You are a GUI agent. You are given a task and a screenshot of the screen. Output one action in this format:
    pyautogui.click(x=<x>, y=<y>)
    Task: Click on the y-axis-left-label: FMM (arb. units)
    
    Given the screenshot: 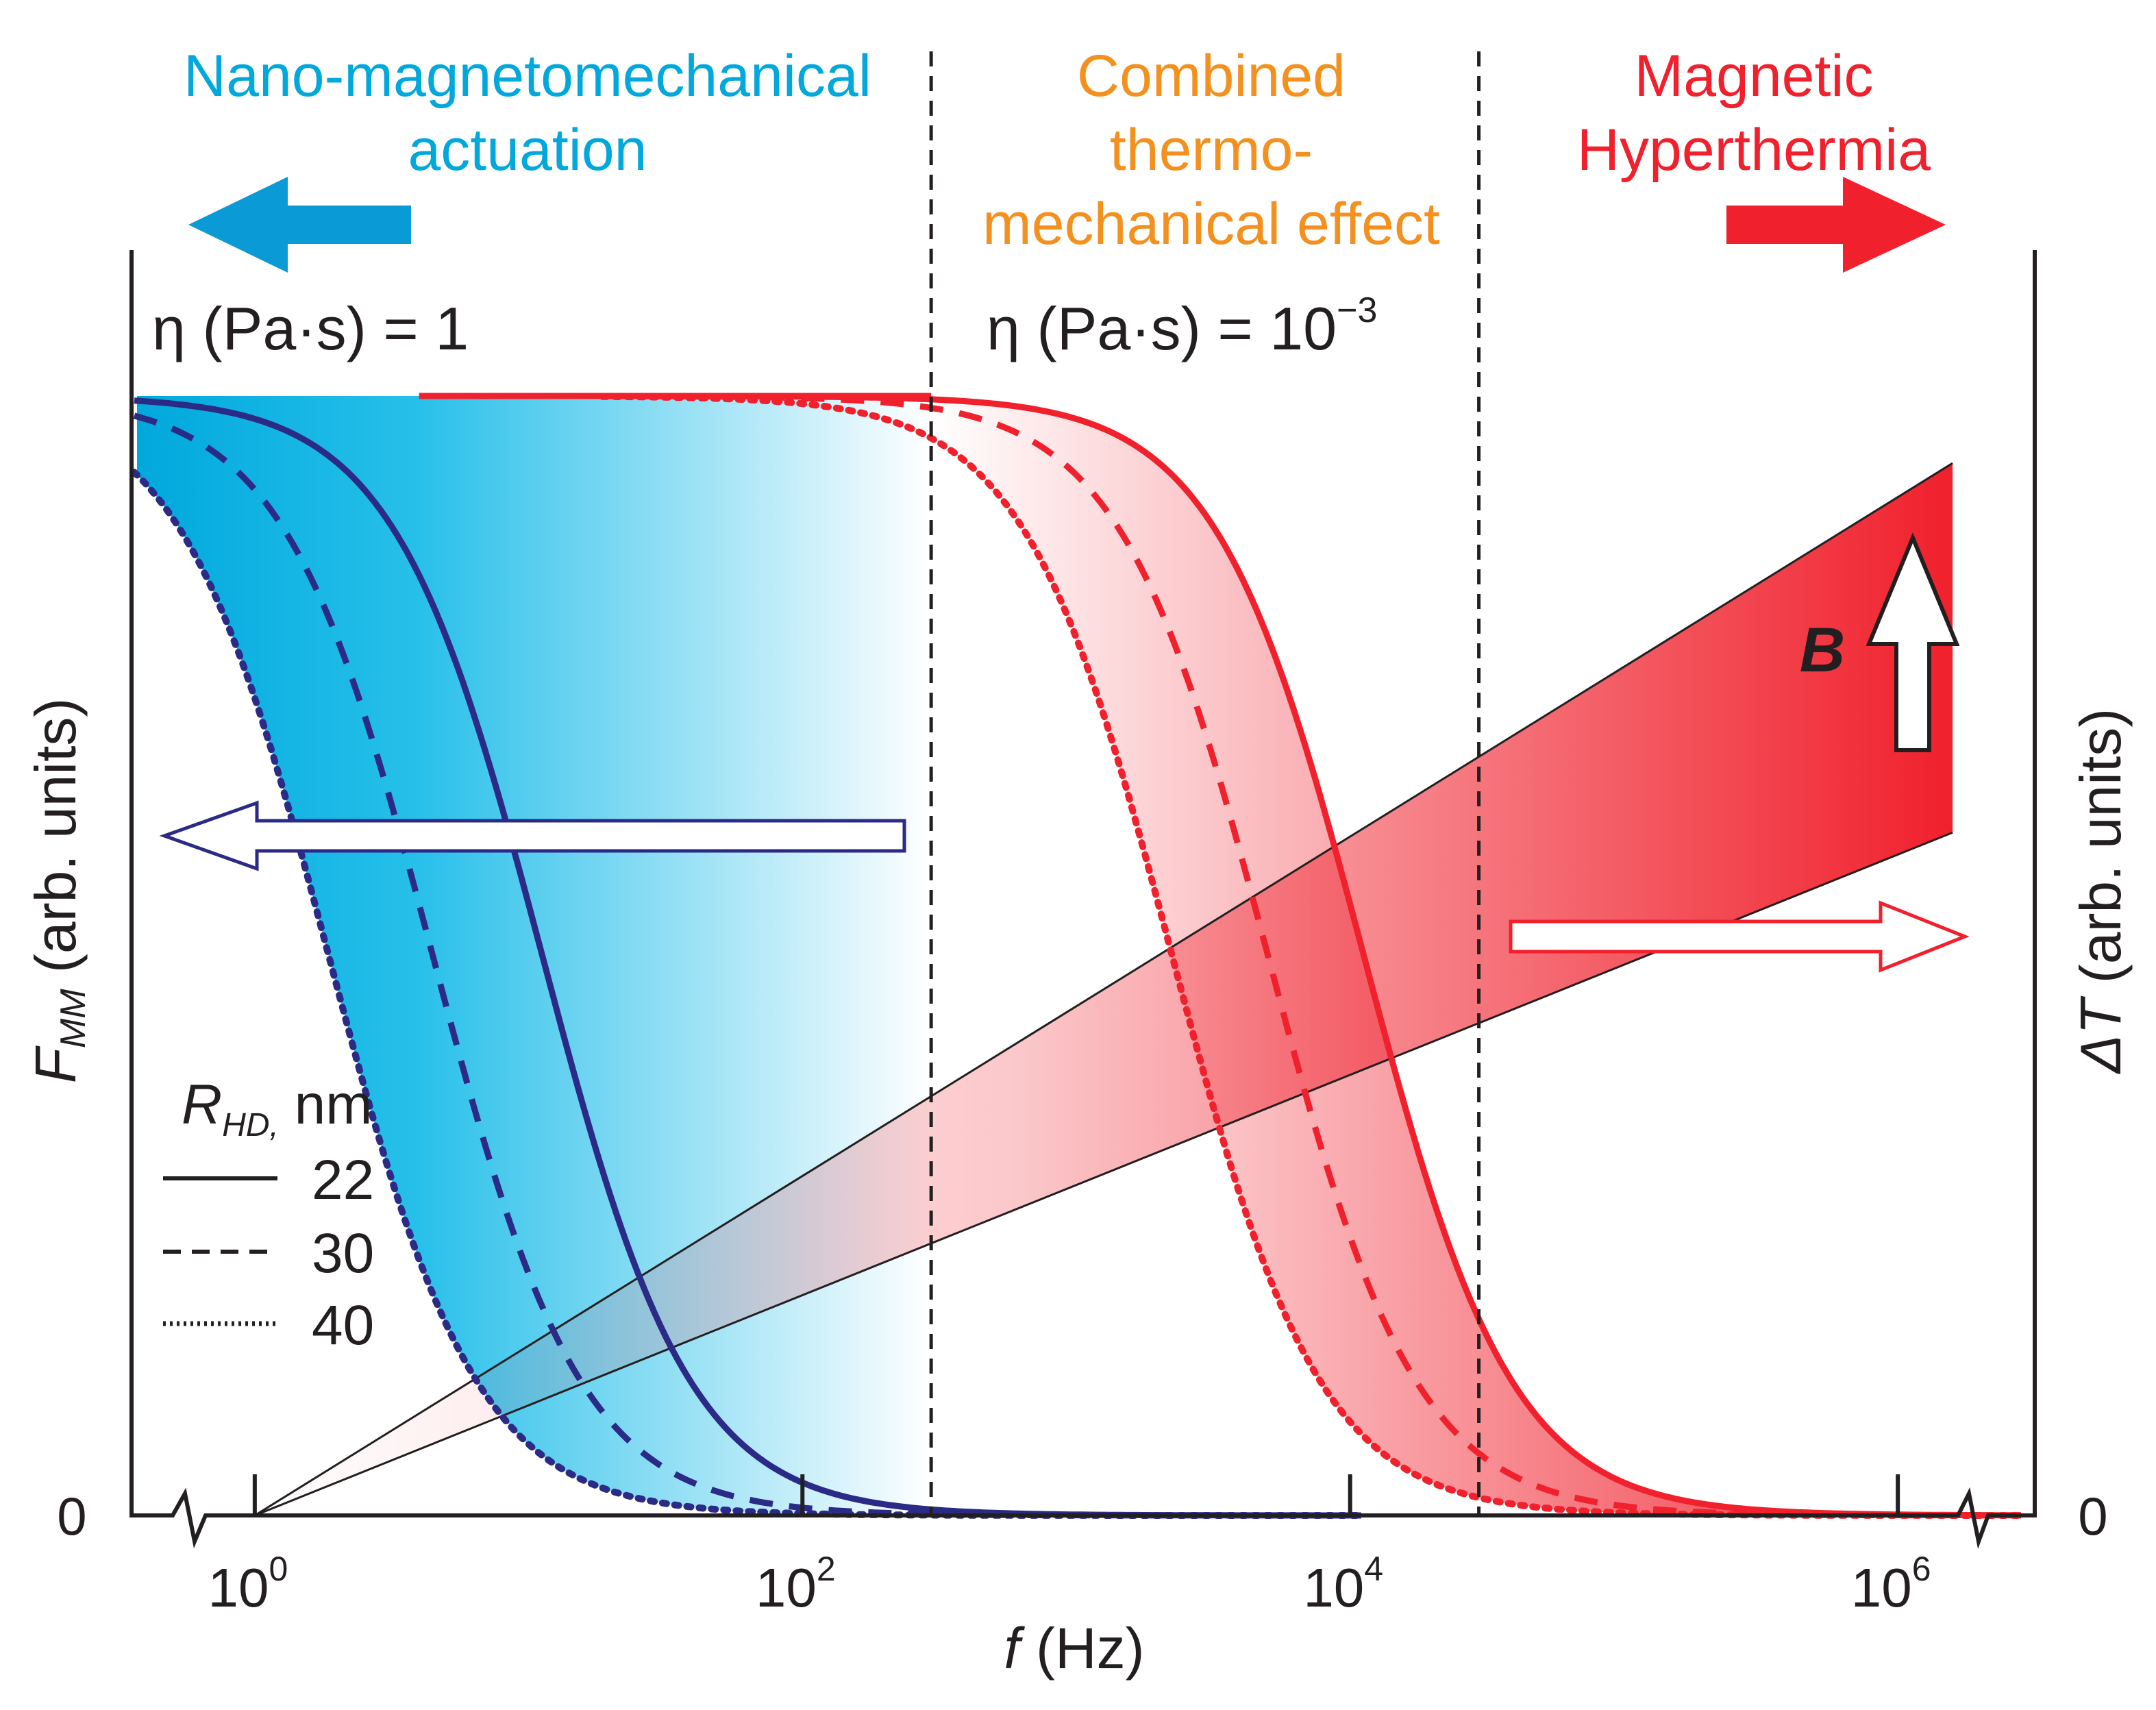 What is the action you would take?
    pyautogui.click(x=58, y=891)
    